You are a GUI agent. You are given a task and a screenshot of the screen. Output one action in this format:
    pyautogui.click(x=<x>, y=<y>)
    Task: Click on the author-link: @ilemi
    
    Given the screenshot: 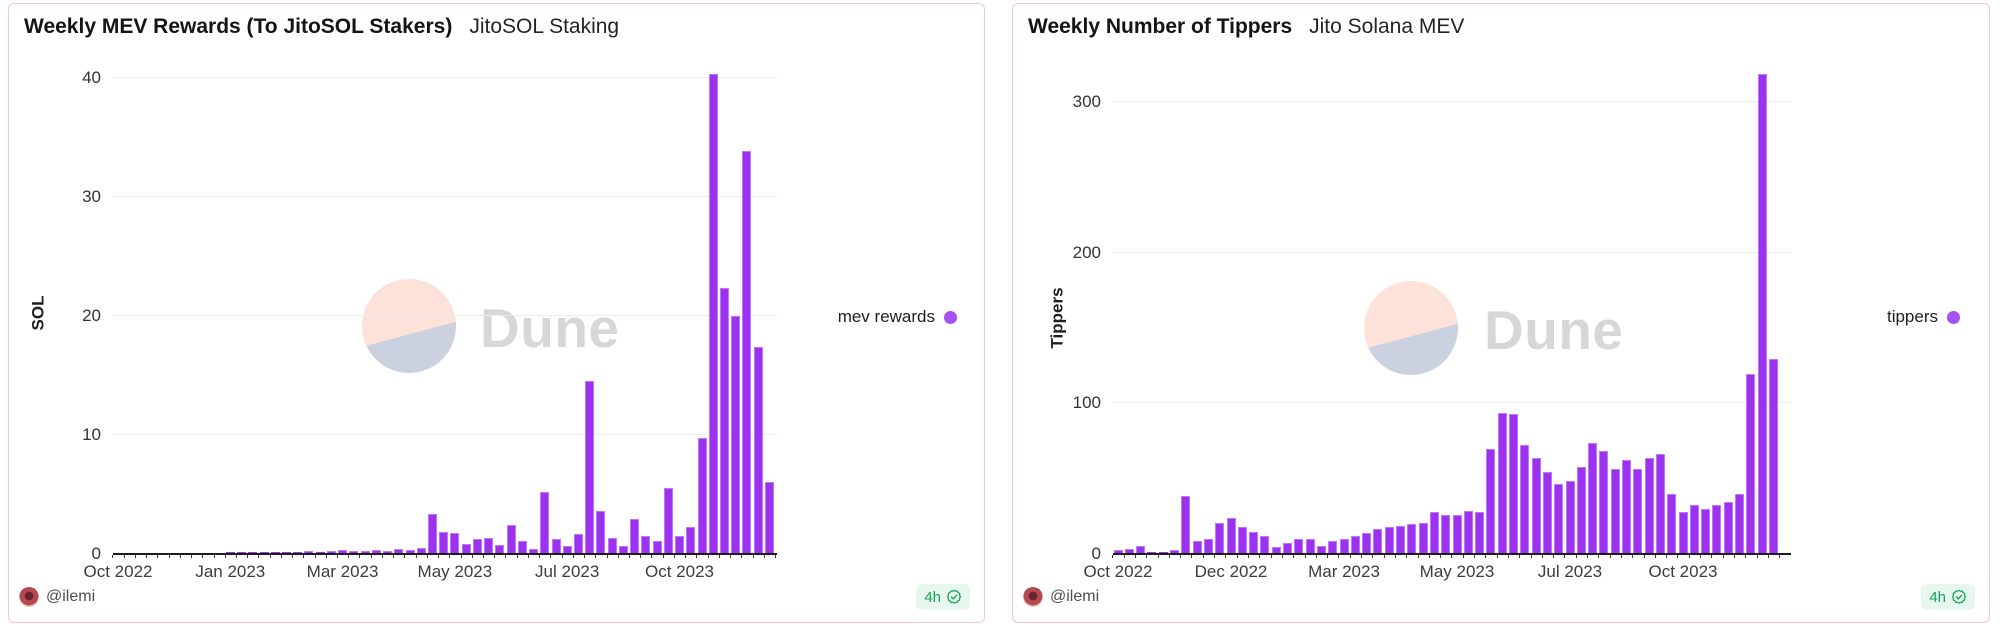 What is the action you would take?
    pyautogui.click(x=57, y=597)
    